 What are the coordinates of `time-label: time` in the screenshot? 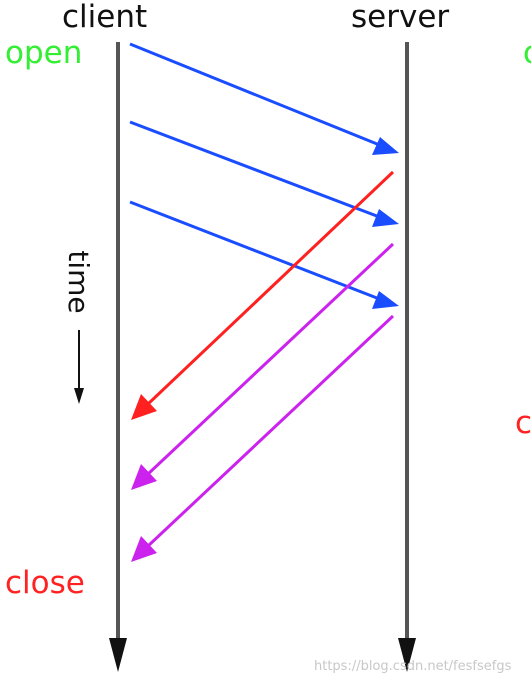 It's located at (78, 282).